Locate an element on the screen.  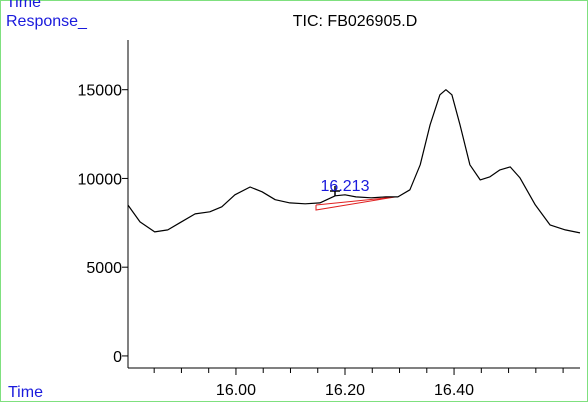
y-tick-label: 15000 is located at coordinates (100, 91).